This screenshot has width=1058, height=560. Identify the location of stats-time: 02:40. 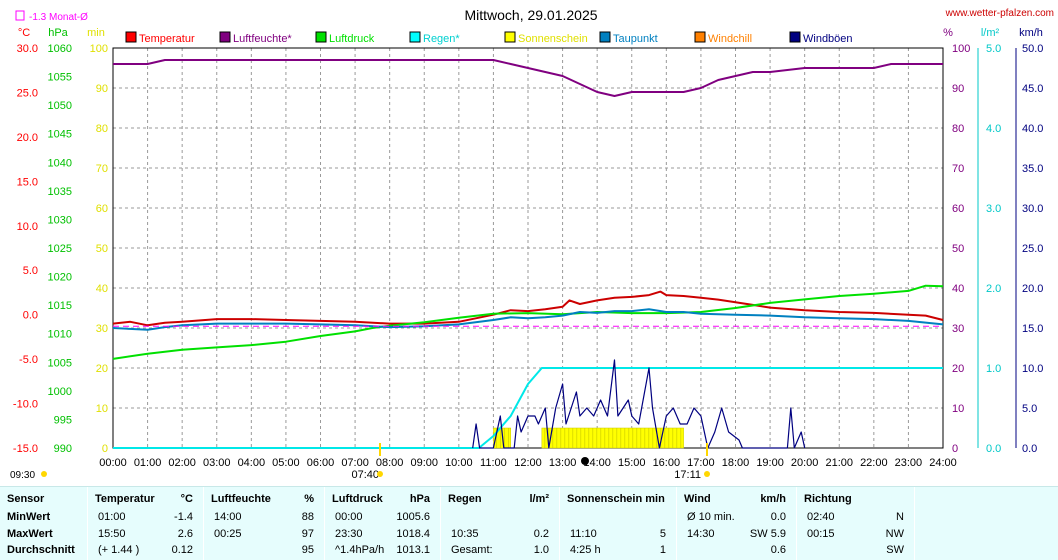
(821, 517).